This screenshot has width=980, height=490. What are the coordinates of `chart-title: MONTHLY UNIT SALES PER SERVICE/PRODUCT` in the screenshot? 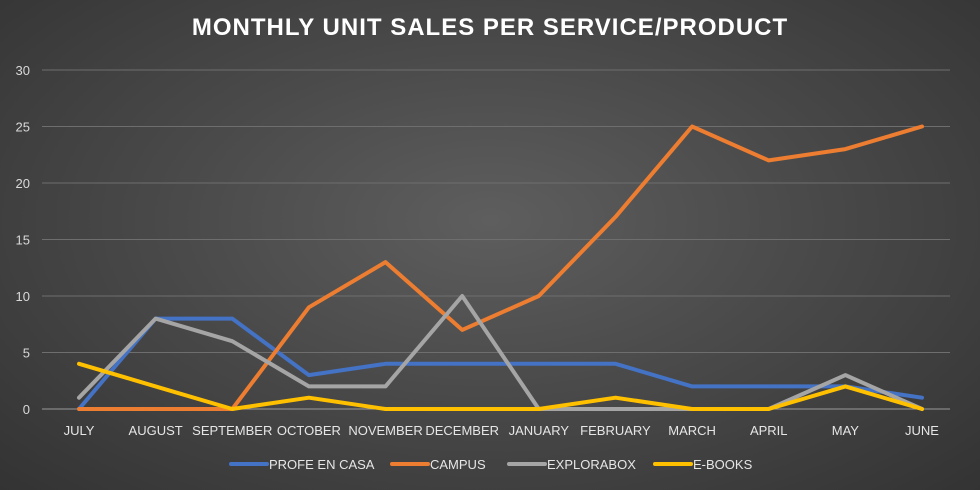 It's located at (490, 27).